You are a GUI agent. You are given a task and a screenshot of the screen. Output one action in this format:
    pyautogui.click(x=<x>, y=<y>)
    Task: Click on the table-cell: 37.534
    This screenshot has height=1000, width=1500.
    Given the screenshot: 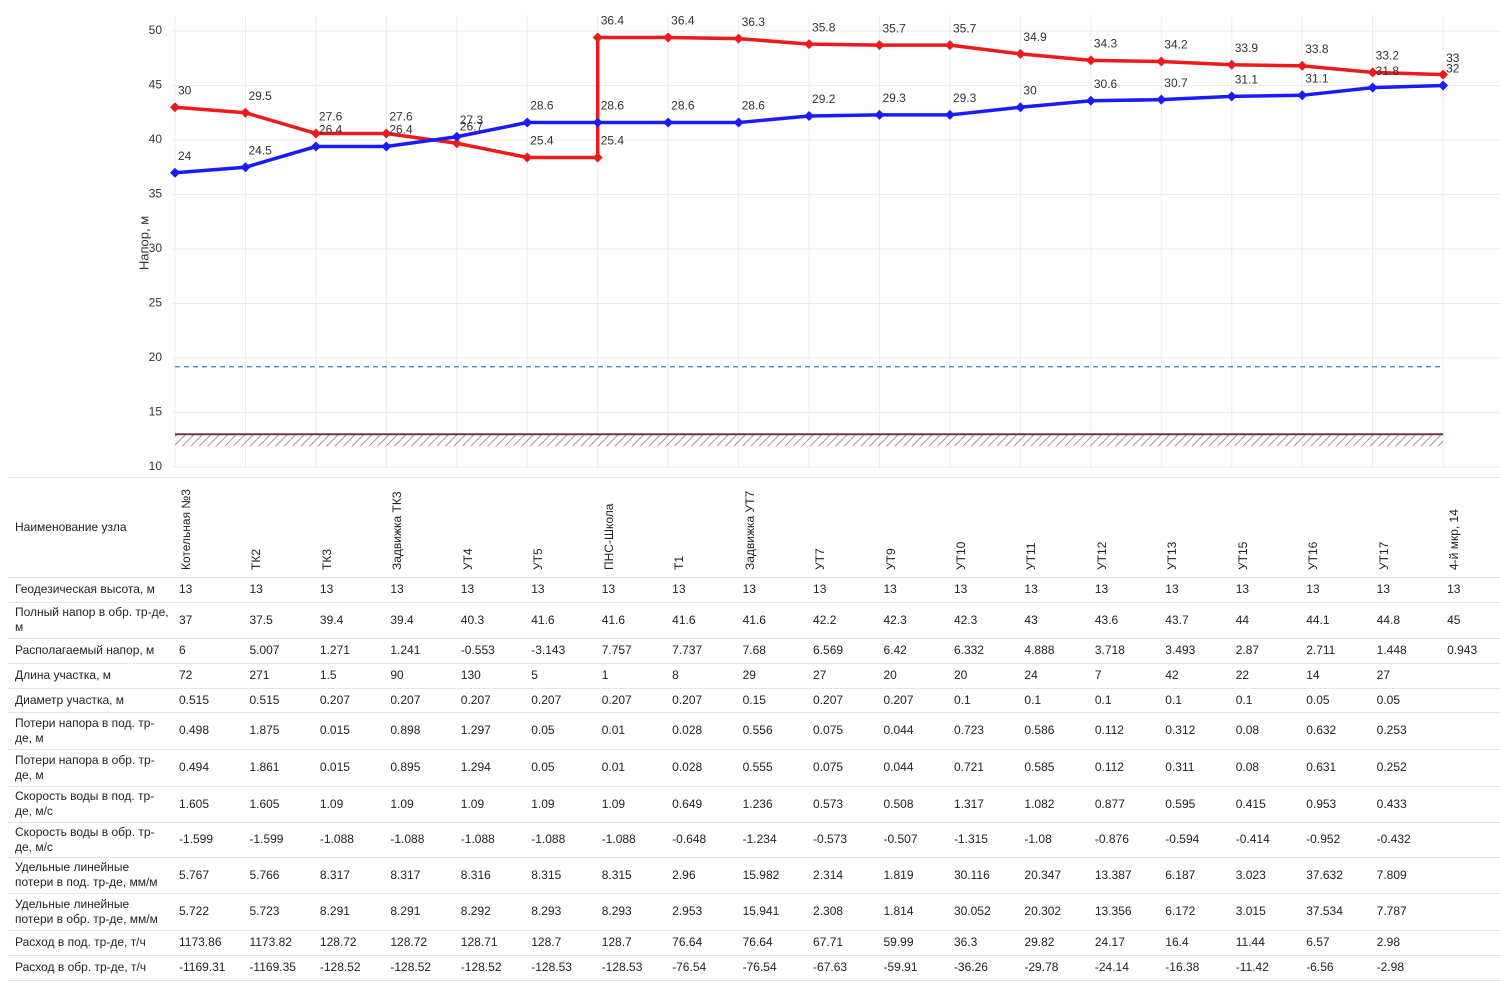 What is the action you would take?
    pyautogui.click(x=1324, y=911)
    